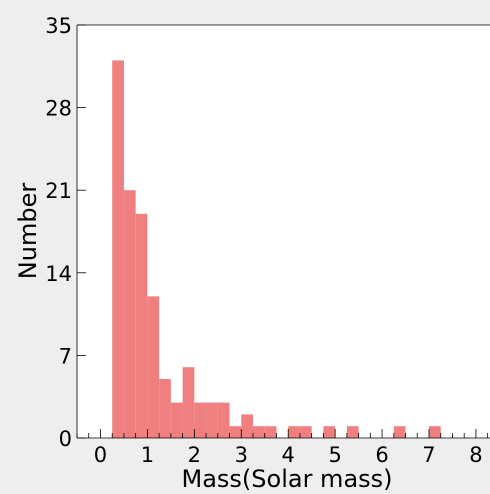 The image size is (490, 494). What do you see at coordinates (475, 455) in the screenshot?
I see `x-tick-label: 8` at bounding box center [475, 455].